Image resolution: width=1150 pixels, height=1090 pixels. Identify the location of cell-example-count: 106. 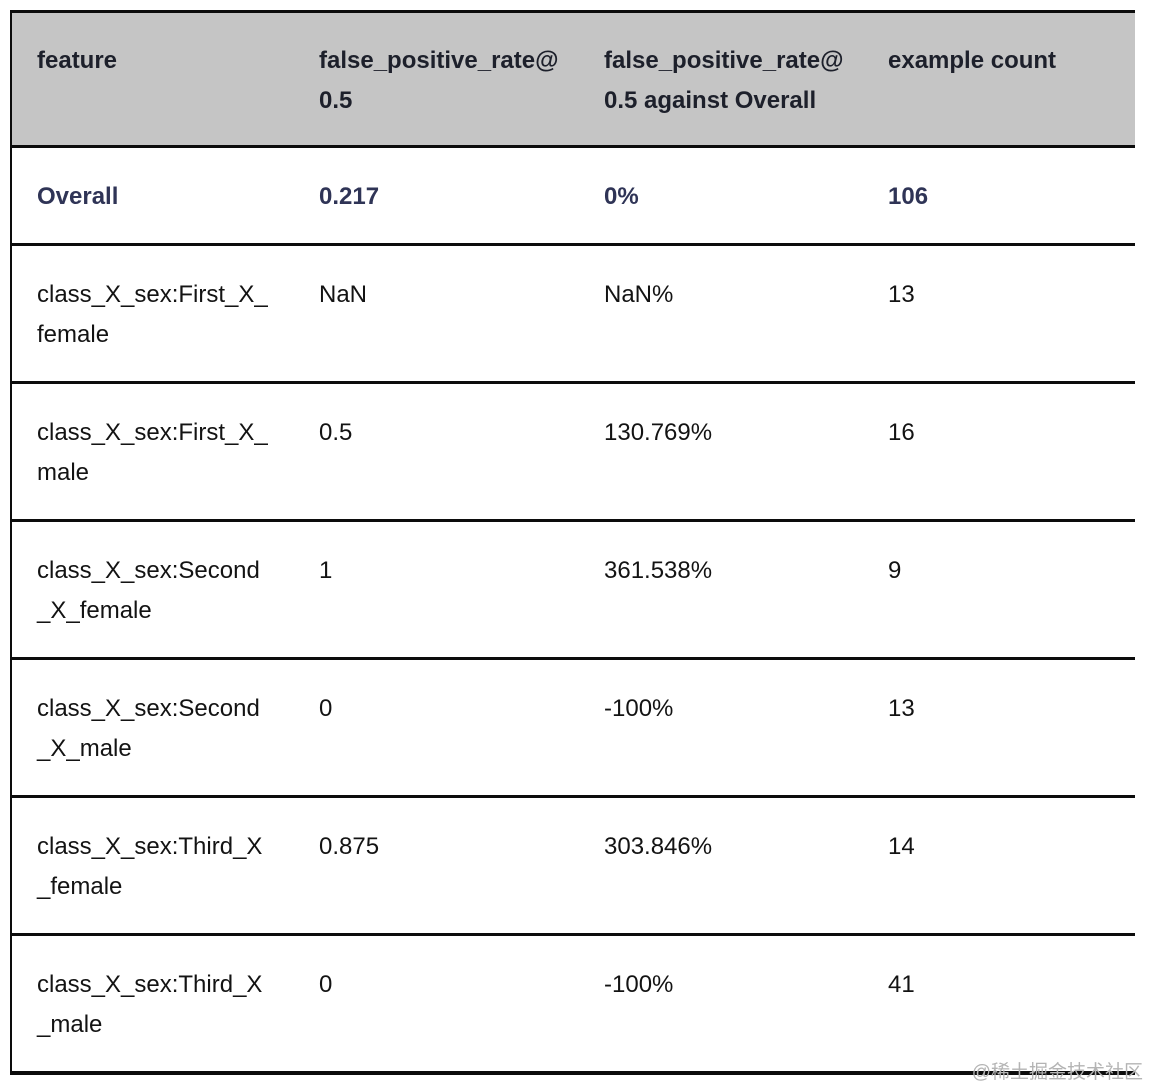
(908, 196).